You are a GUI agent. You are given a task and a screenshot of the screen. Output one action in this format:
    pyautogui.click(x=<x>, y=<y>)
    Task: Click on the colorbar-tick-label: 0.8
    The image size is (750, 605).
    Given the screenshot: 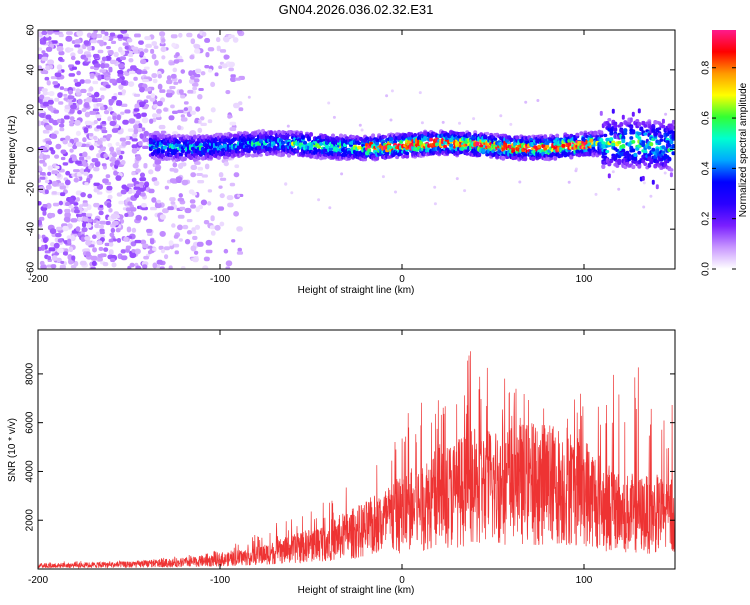 What is the action you would take?
    pyautogui.click(x=706, y=67)
    